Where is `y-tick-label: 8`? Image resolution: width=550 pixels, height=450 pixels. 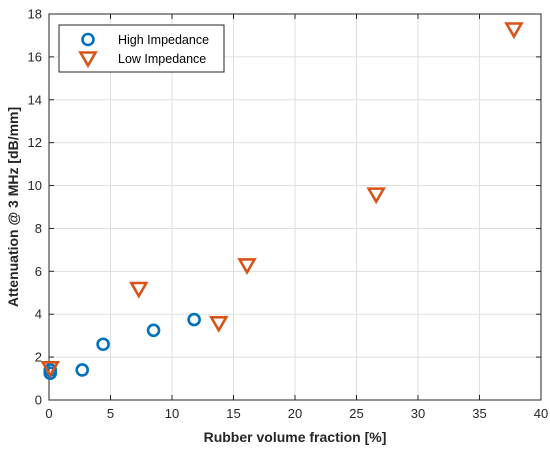
y-tick-label: 8 is located at coordinates (38, 228).